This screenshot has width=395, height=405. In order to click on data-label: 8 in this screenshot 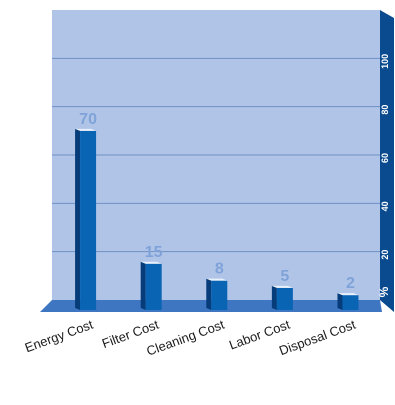, I will do `click(219, 269)`.